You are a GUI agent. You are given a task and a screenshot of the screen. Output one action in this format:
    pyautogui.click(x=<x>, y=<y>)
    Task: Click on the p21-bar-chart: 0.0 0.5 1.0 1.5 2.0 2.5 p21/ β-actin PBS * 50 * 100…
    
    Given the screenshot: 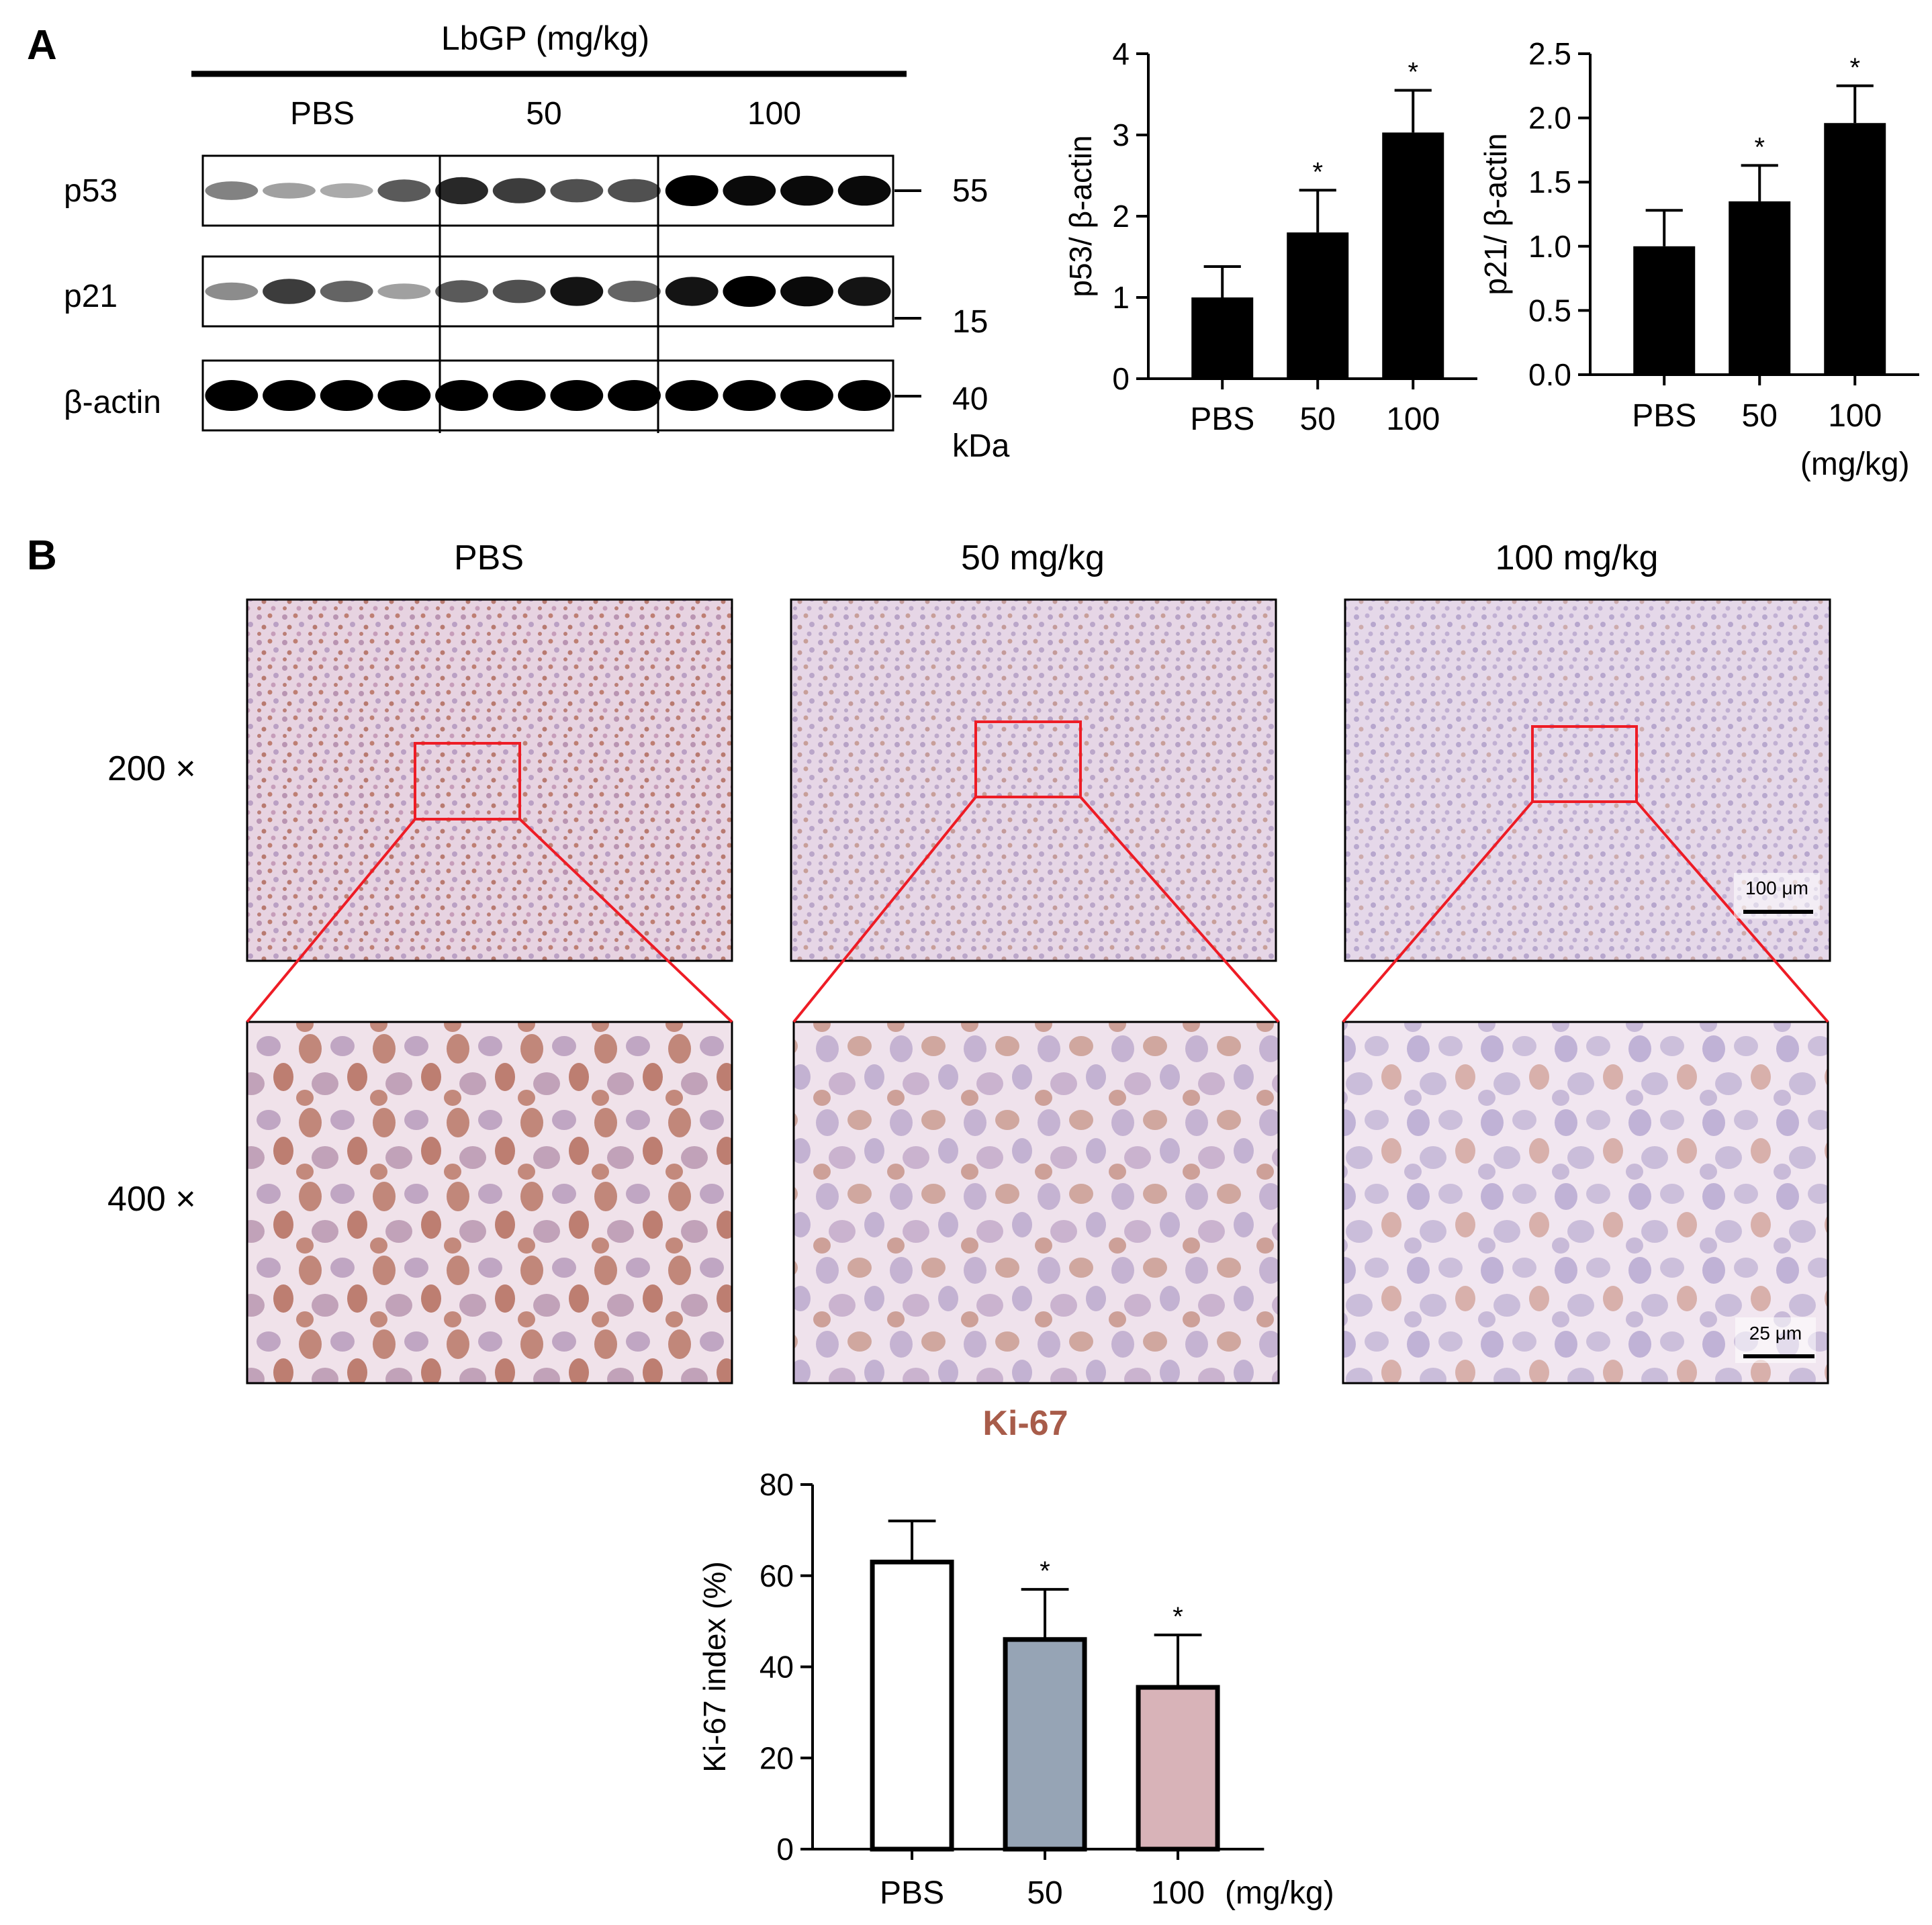 What is the action you would take?
    pyautogui.click(x=1698, y=259)
    